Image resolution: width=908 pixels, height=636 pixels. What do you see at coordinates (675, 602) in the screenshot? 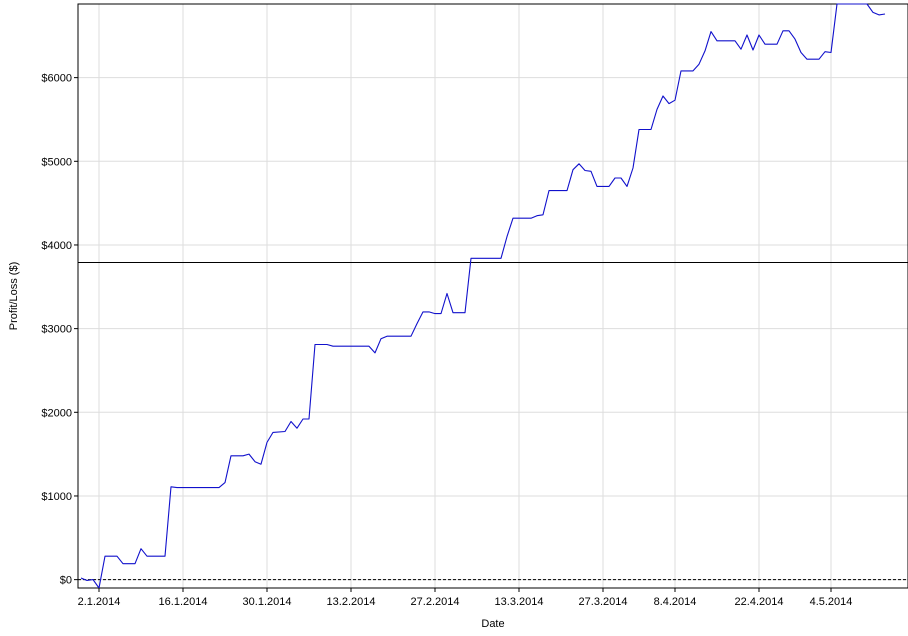
I see `x-tick-label: 8.4.2014` at bounding box center [675, 602].